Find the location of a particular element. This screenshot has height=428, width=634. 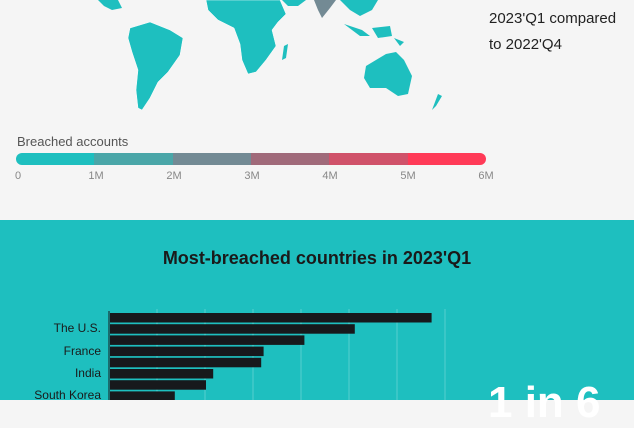

scale-tick: 3M is located at coordinates (252, 176).